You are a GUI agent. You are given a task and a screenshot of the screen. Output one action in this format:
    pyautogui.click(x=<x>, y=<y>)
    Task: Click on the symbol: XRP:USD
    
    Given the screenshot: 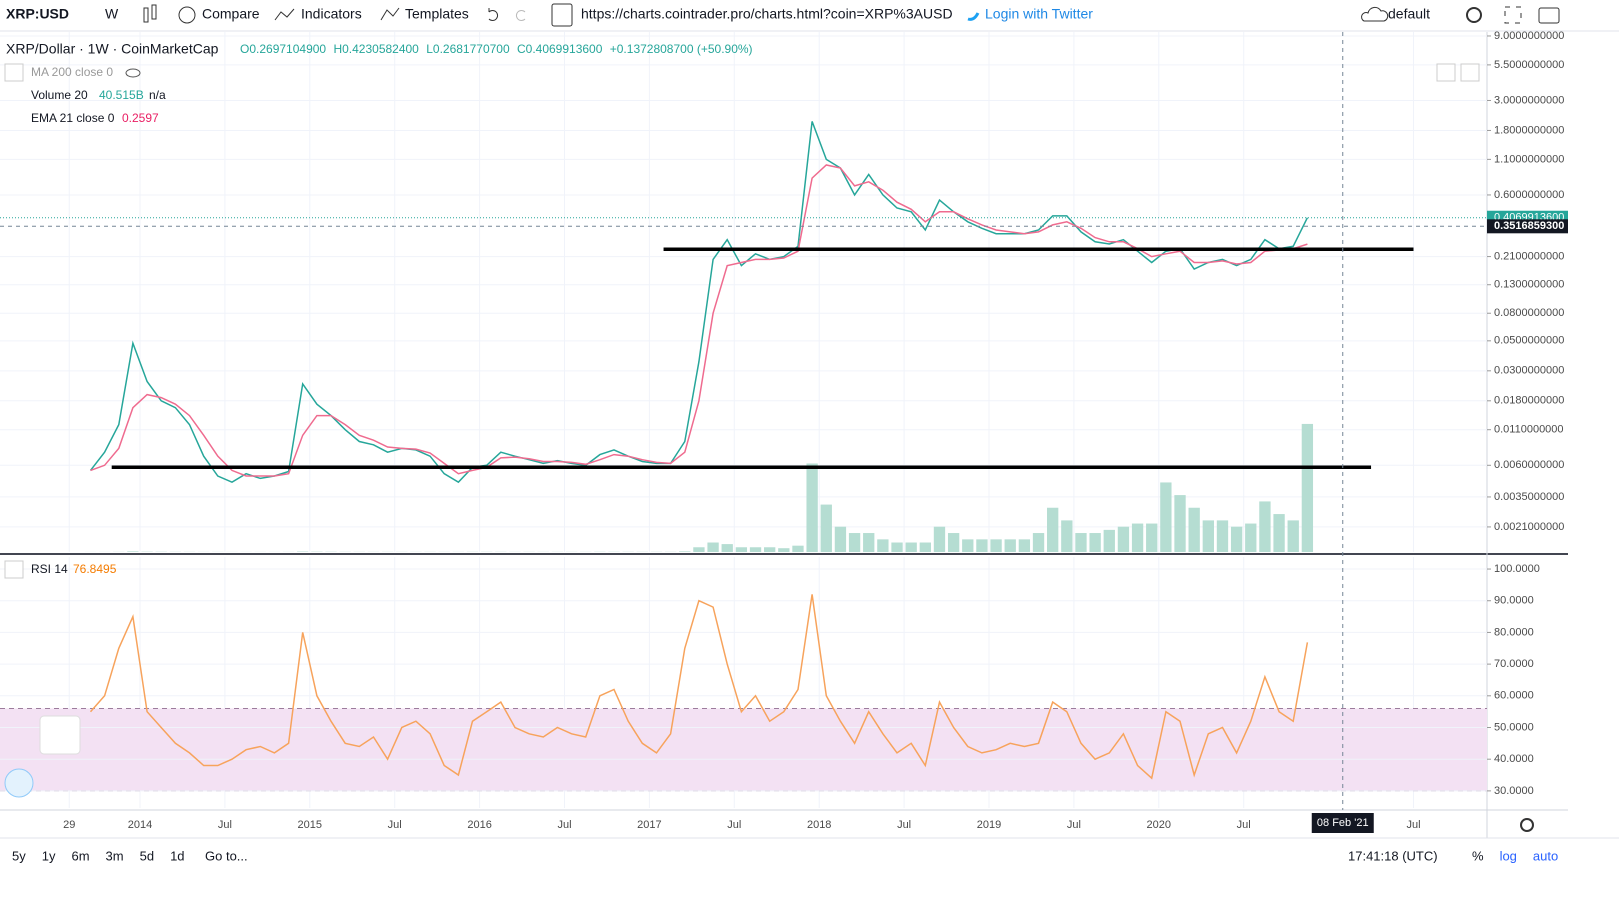 What is the action you would take?
    pyautogui.click(x=37, y=14)
    